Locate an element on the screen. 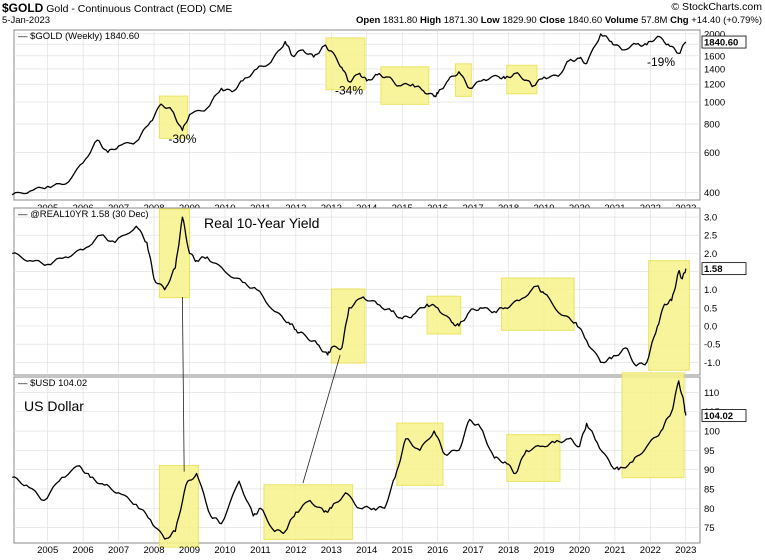 The image size is (765, 560). x-tick-label: 2005 is located at coordinates (47, 550).